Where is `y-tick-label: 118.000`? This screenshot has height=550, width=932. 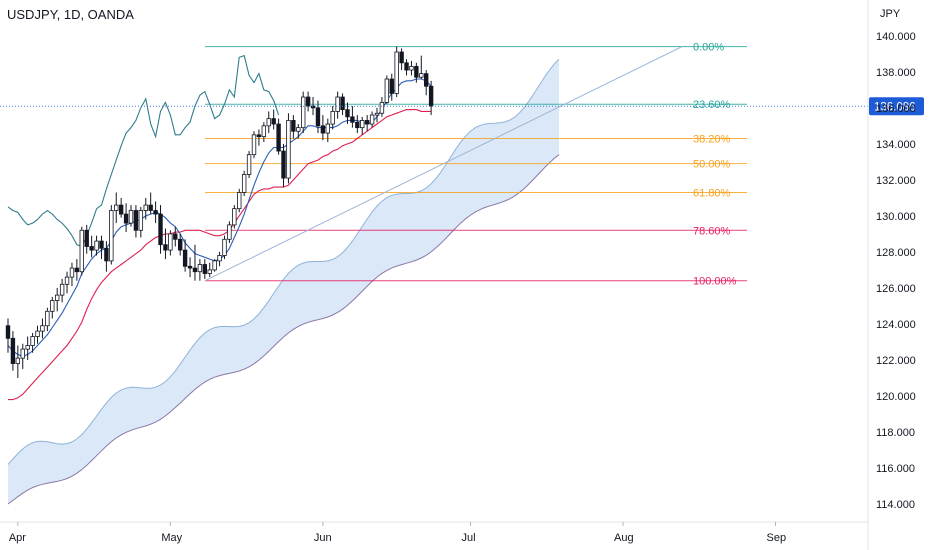
y-tick-label: 118.000 is located at coordinates (895, 433).